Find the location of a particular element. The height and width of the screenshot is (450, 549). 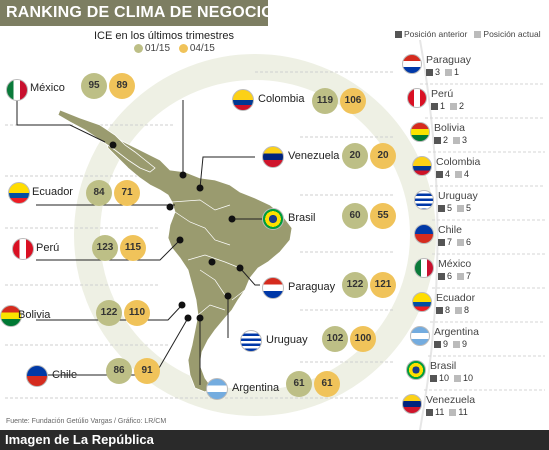

rank-prev-value: 3 is located at coordinates (438, 72).